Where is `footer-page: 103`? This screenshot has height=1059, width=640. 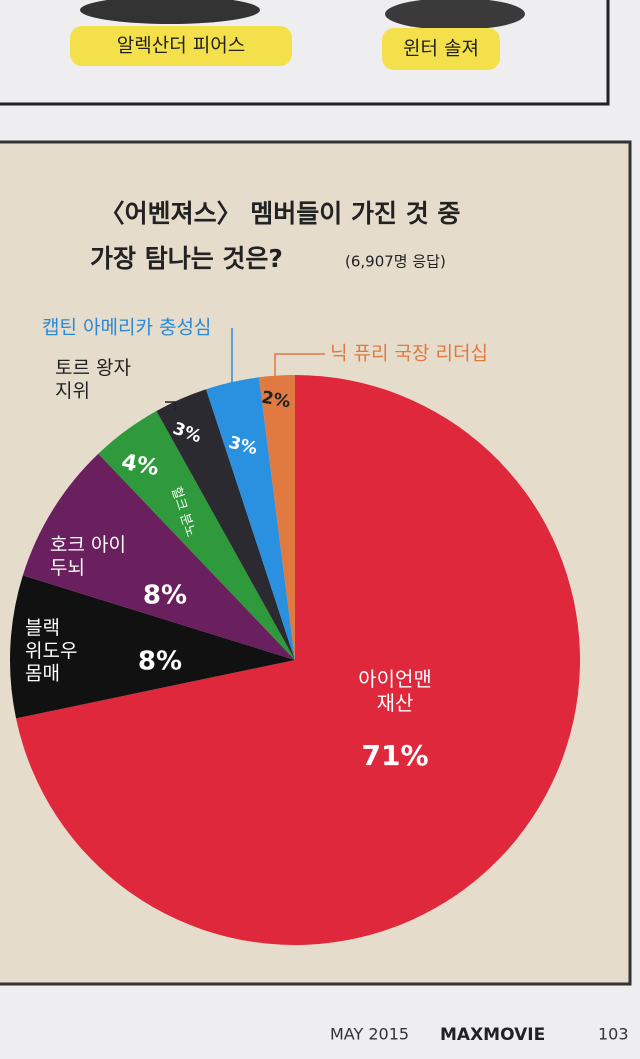 footer-page: 103 is located at coordinates (613, 1034).